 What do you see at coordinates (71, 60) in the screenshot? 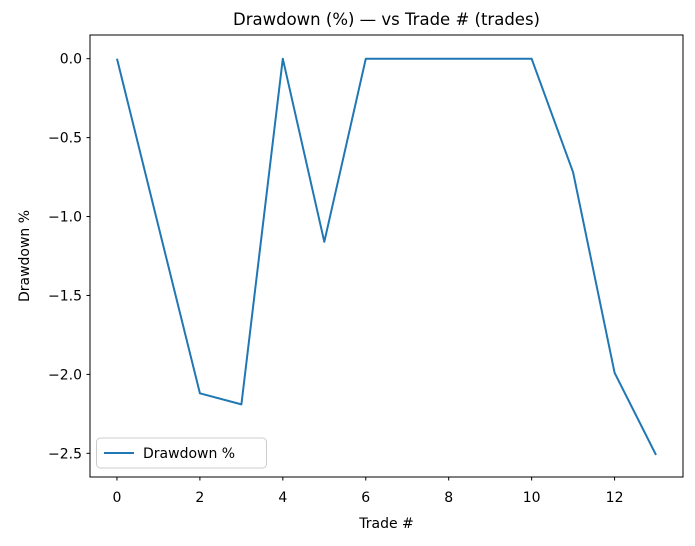
I see `y-tick-label: 0.0` at bounding box center [71, 60].